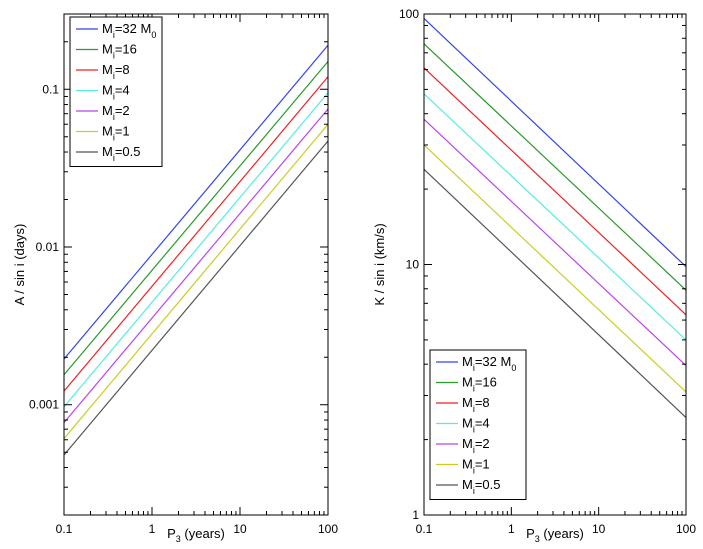  Describe the element at coordinates (413, 265) in the screenshot. I see `y-tick-label: 10` at that location.